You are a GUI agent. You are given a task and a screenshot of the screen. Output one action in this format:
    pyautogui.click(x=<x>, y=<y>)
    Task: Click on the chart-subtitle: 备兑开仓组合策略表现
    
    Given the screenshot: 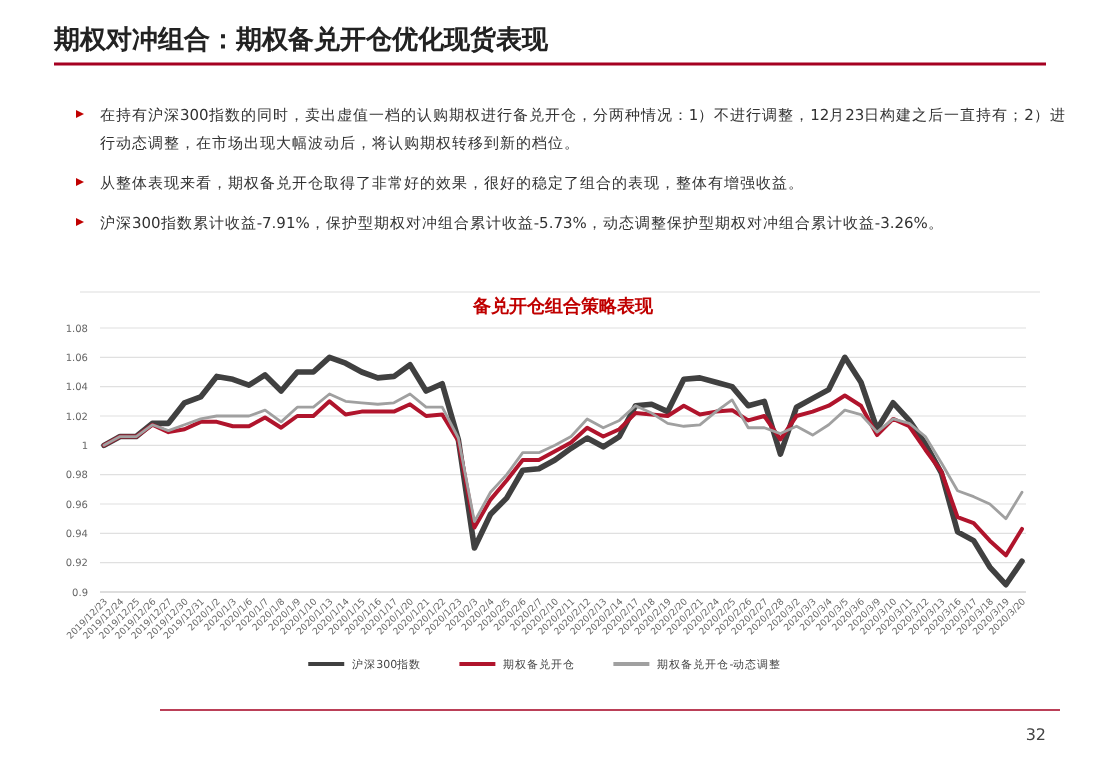 What is the action you would take?
    pyautogui.click(x=563, y=307)
    